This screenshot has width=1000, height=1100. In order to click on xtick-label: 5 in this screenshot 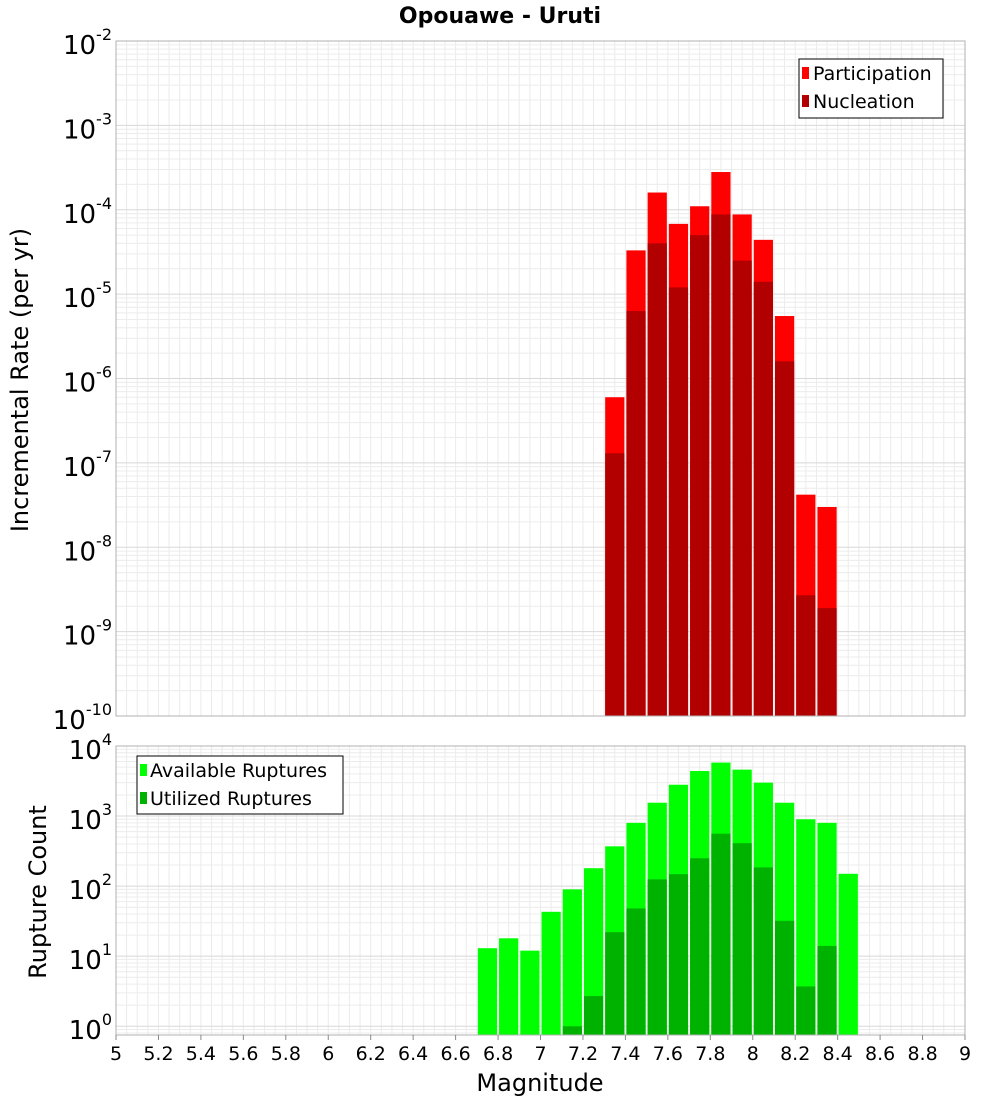, I will do `click(116, 1054)`.